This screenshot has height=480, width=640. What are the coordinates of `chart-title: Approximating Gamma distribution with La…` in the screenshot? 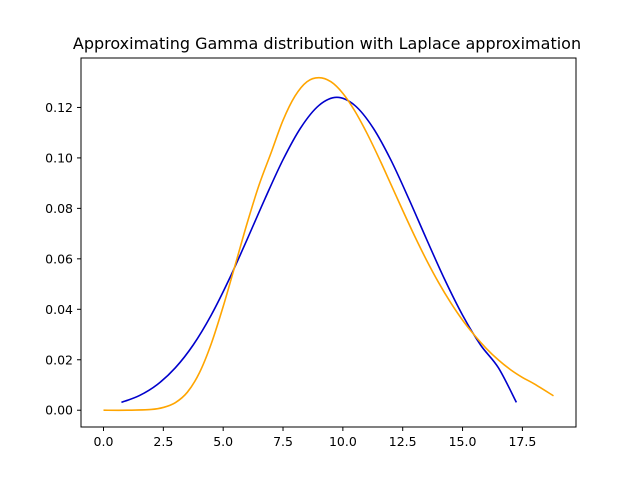 It's located at (327, 43).